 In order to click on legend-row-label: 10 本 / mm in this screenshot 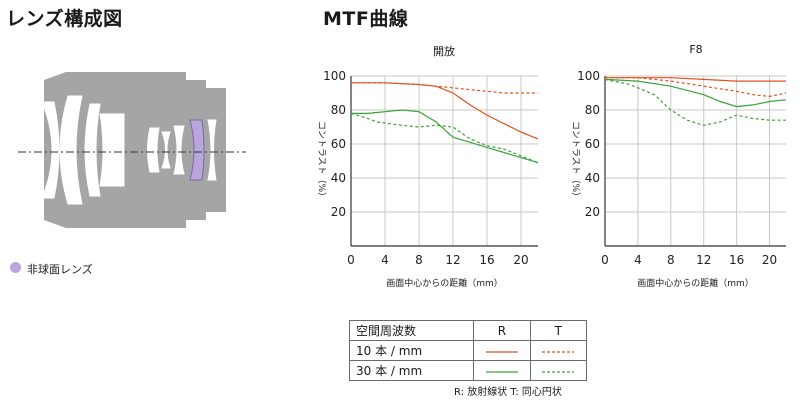, I will do `click(411, 350)`.